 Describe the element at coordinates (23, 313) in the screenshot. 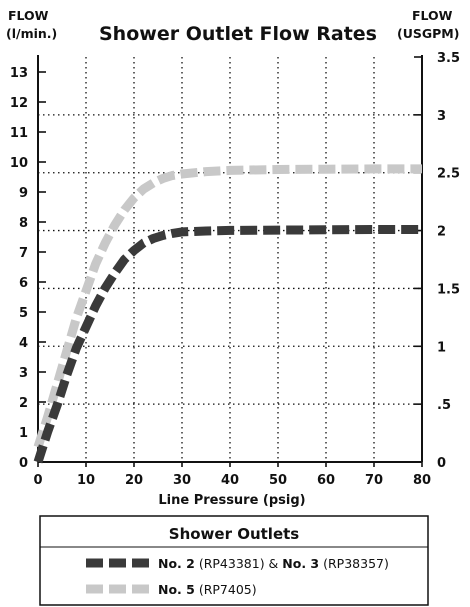

I see `left-tick-label: 5` at that location.